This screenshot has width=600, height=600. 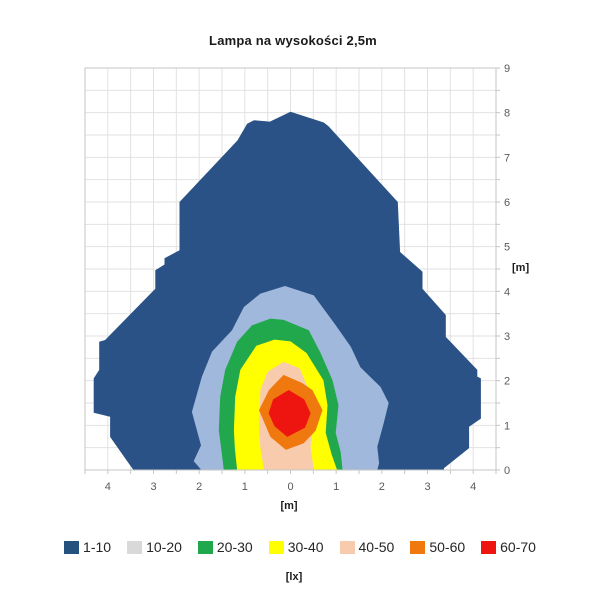 What do you see at coordinates (234, 547) in the screenshot?
I see `legend-label: 20-30` at bounding box center [234, 547].